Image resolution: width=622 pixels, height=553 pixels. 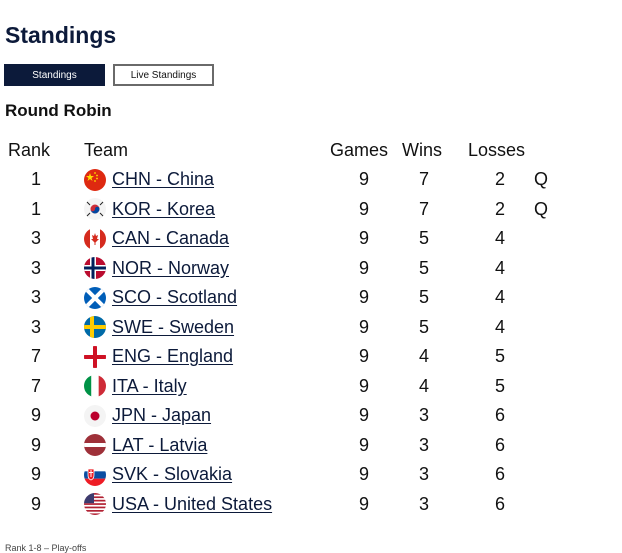 I want to click on team-cell: NOR - Norway, so click(x=207, y=269).